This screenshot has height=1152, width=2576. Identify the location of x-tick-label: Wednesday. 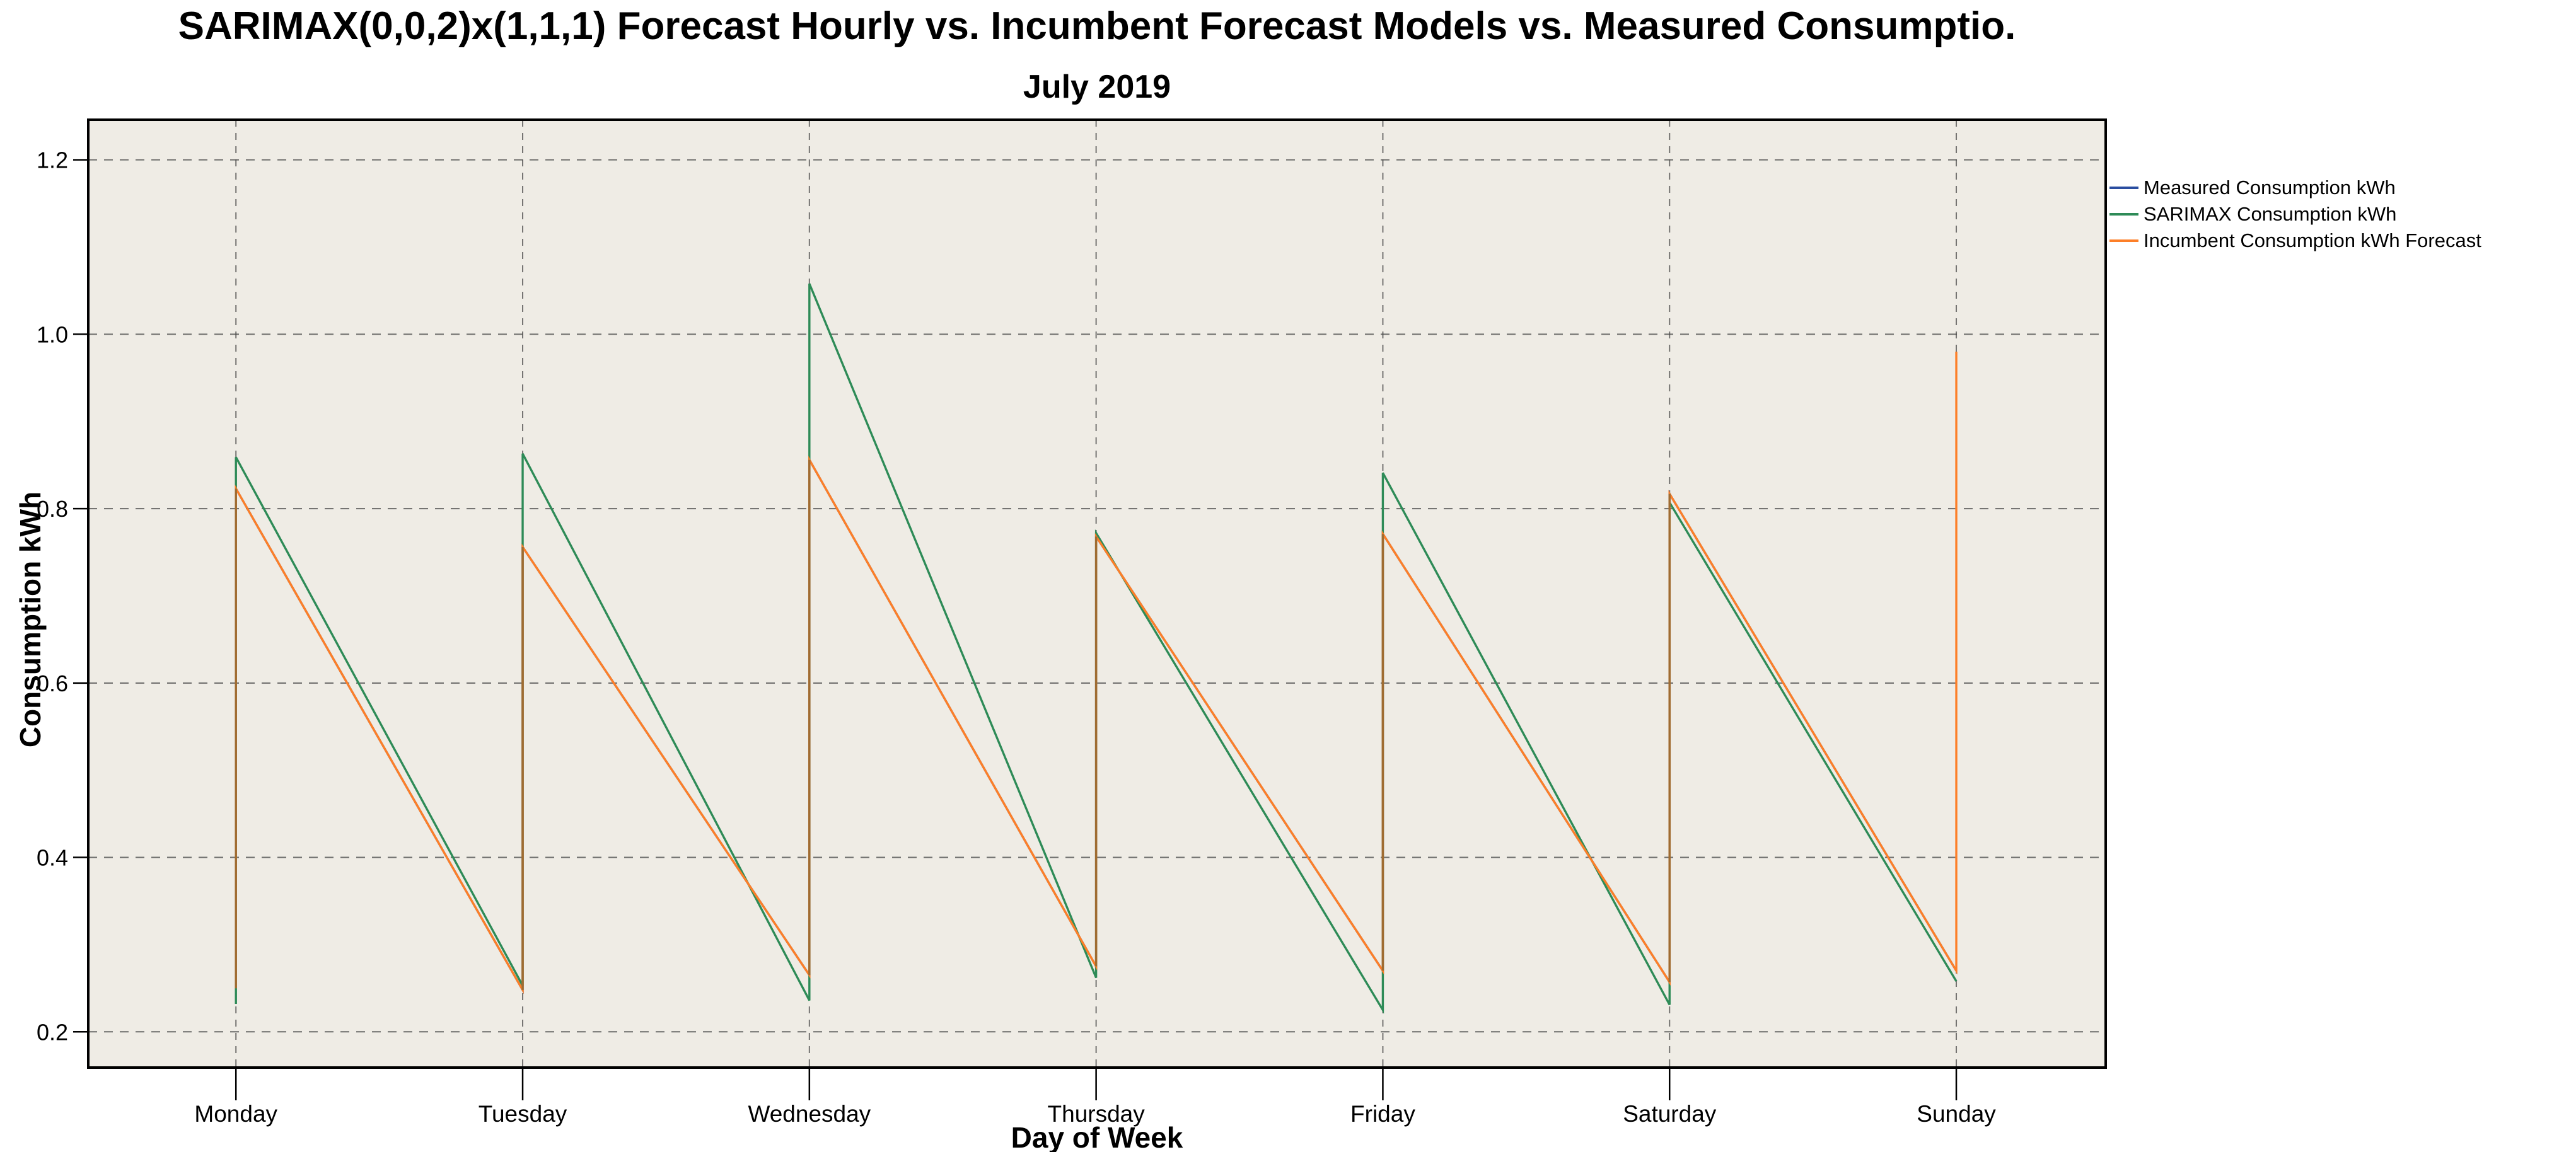
(809, 1114).